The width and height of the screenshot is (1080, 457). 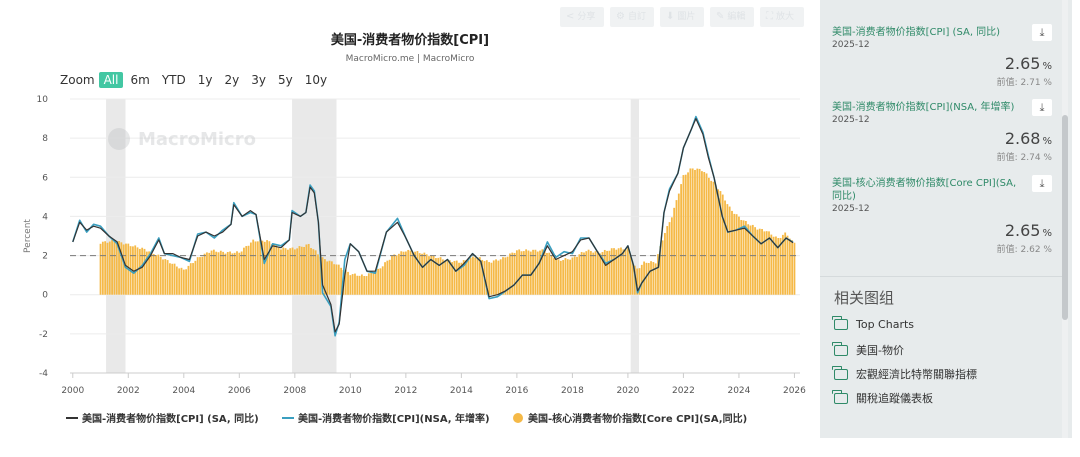 I want to click on settings-button: ⚙ 自訂, so click(x=632, y=17).